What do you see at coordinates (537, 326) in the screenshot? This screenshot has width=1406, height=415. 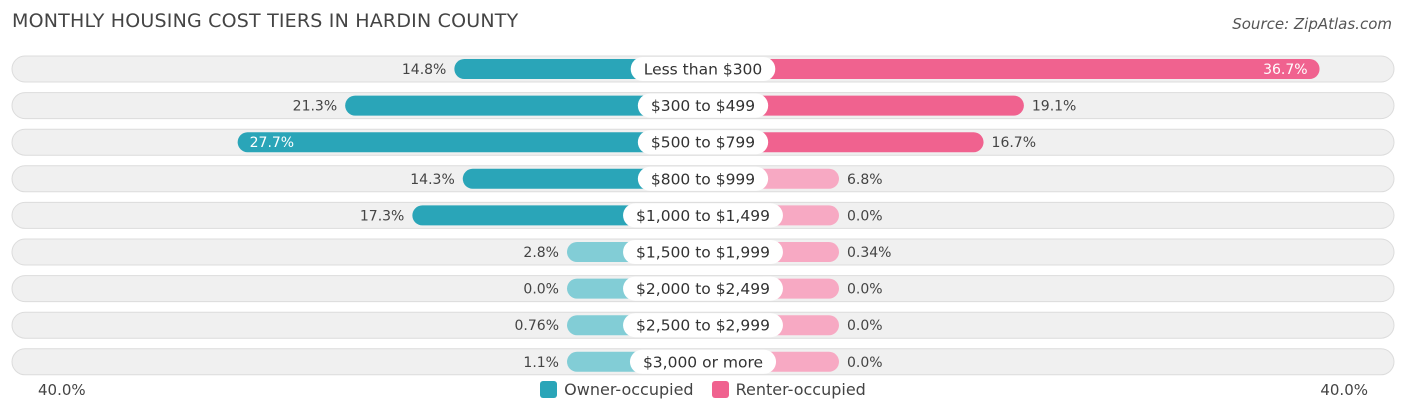 I see `value-label-owner: 0.76%` at bounding box center [537, 326].